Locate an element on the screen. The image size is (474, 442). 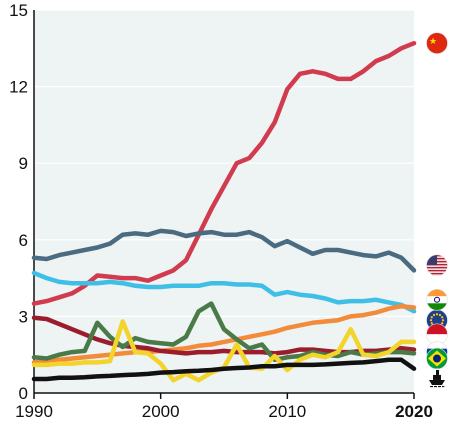
series-line-russia-flag is located at coordinates (224, 332).